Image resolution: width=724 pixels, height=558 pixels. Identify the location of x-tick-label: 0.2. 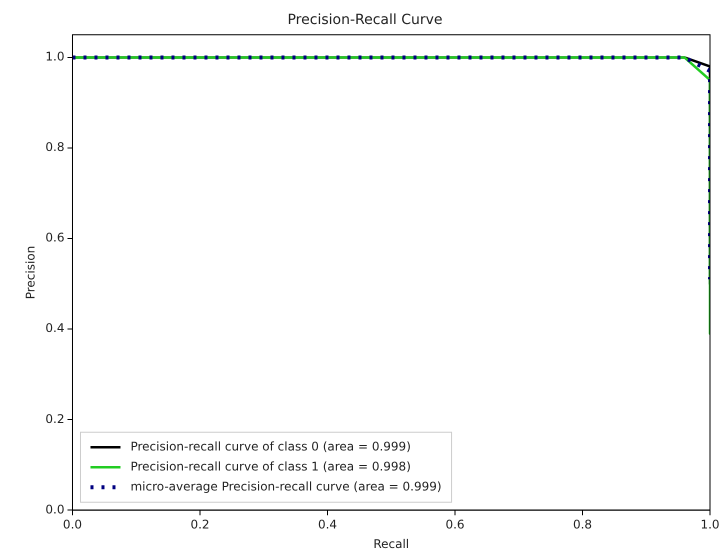
(200, 525).